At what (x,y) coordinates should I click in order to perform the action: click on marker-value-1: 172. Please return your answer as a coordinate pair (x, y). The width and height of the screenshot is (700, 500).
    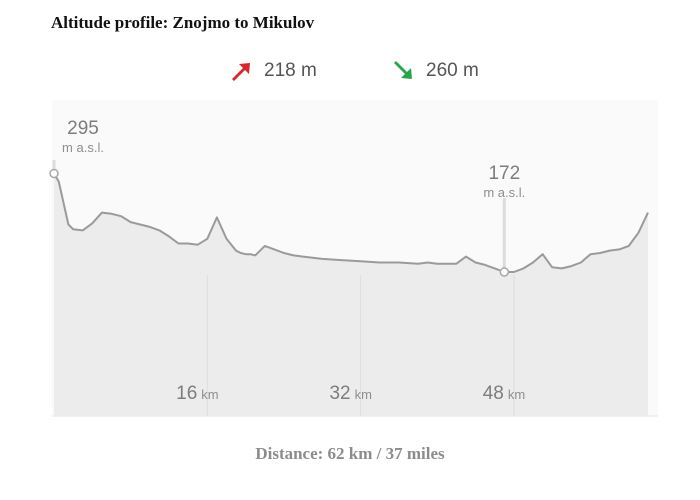
    Looking at the image, I should click on (504, 173).